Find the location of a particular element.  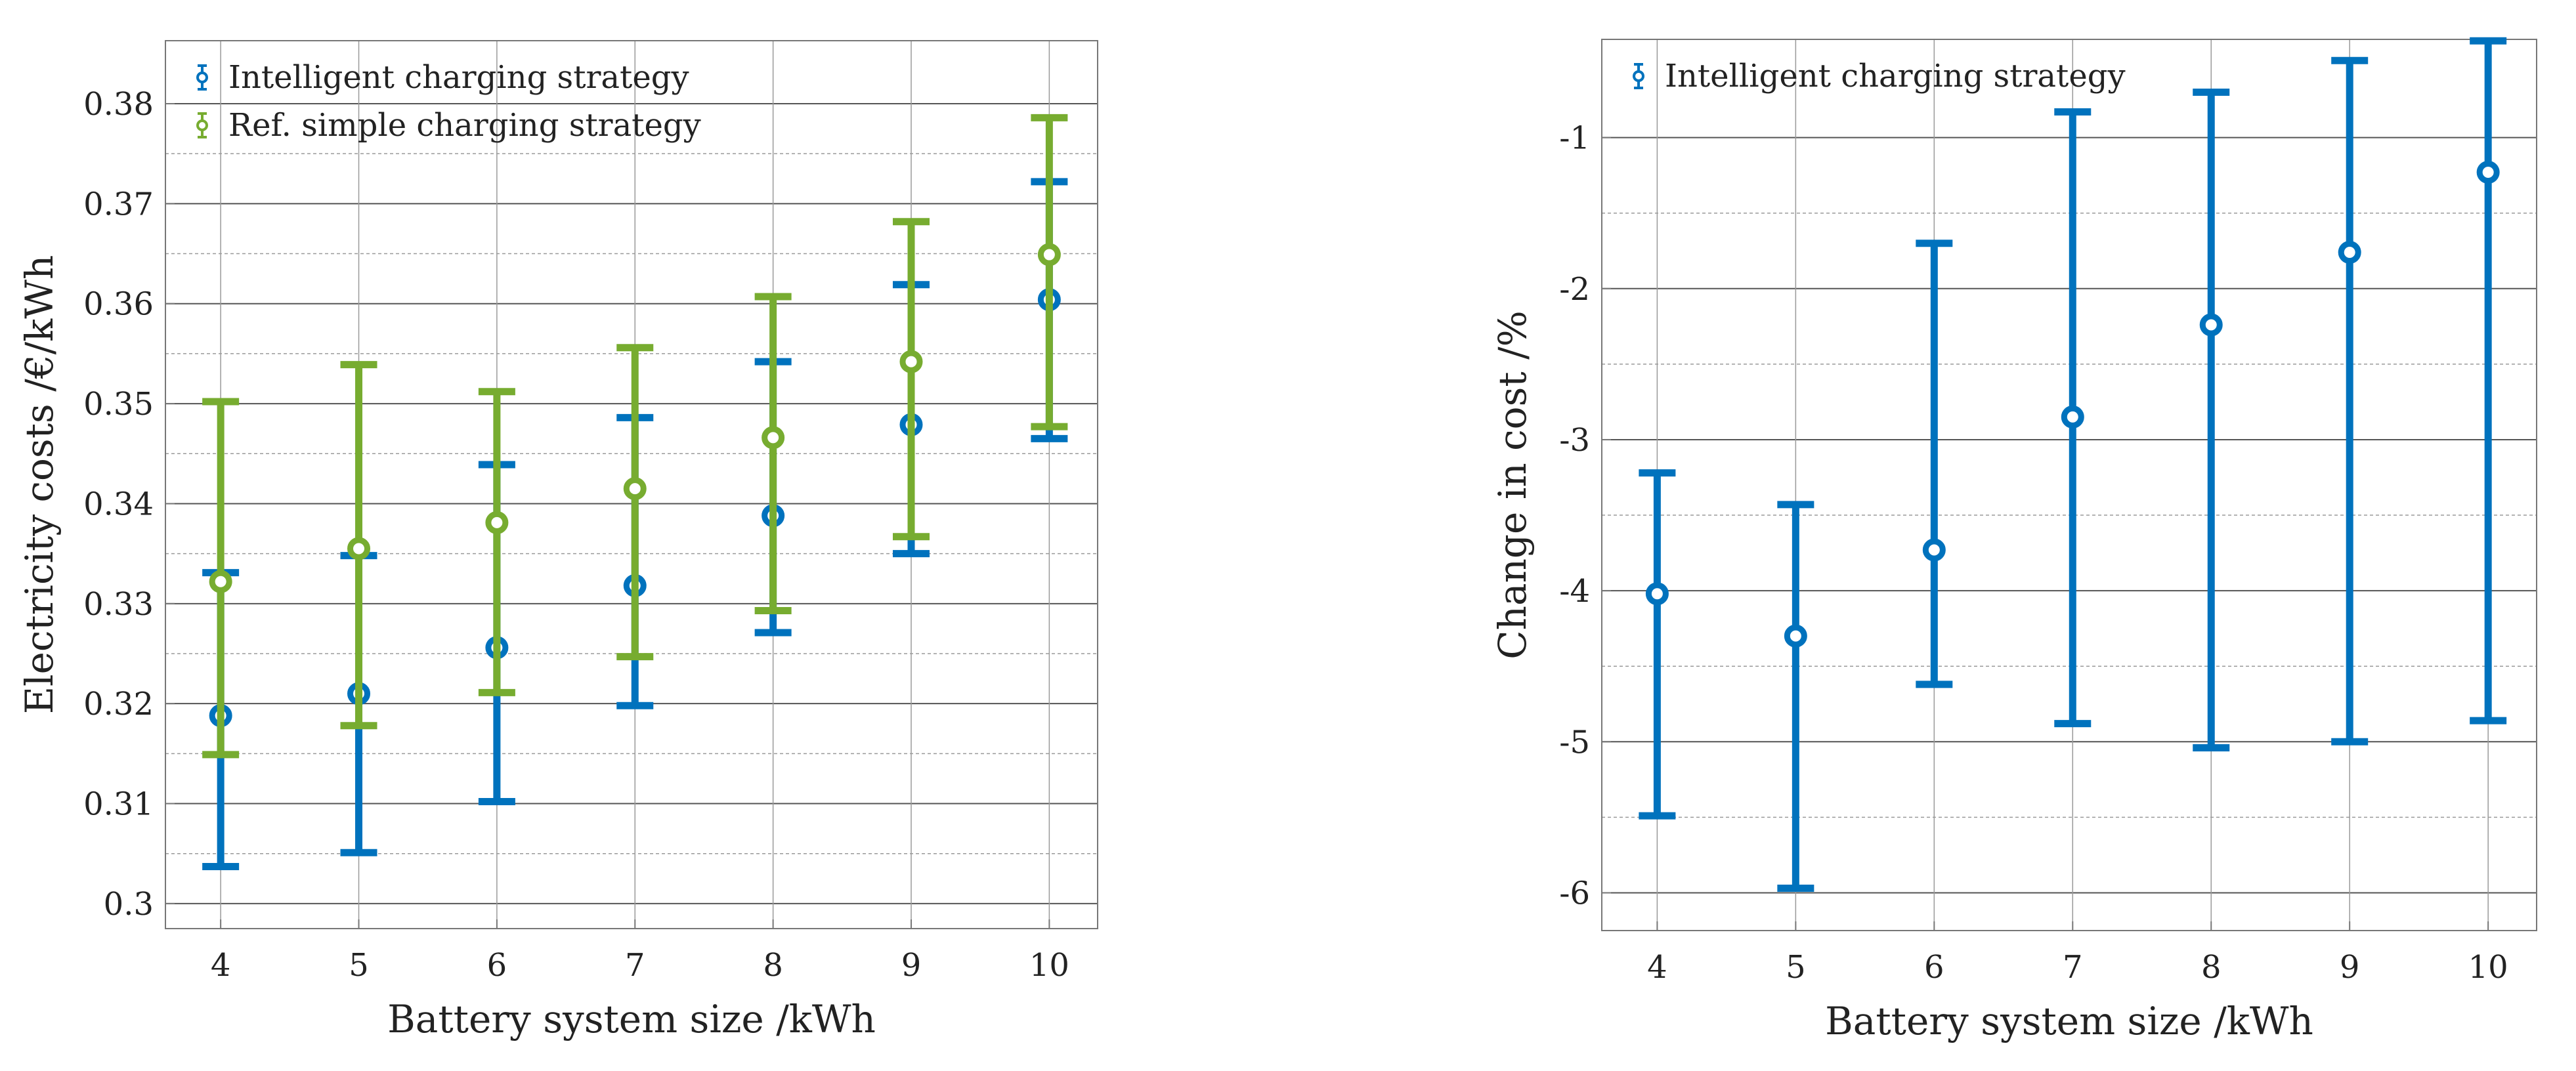

y-tick-label: -5 is located at coordinates (1575, 742).